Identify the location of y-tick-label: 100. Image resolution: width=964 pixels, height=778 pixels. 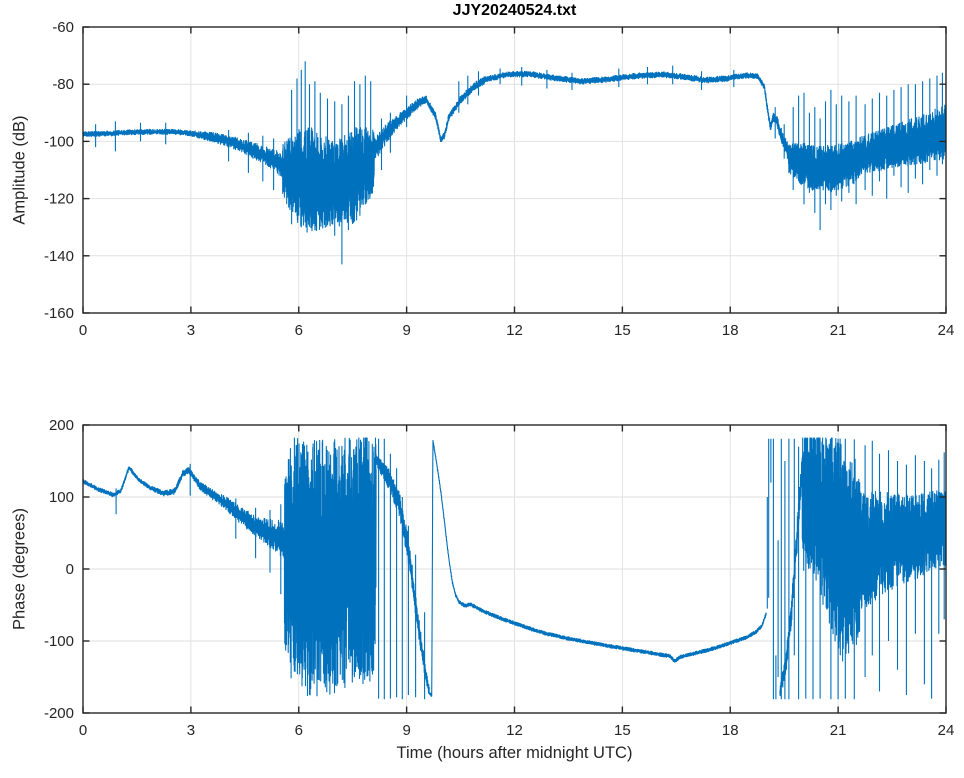
(61, 497).